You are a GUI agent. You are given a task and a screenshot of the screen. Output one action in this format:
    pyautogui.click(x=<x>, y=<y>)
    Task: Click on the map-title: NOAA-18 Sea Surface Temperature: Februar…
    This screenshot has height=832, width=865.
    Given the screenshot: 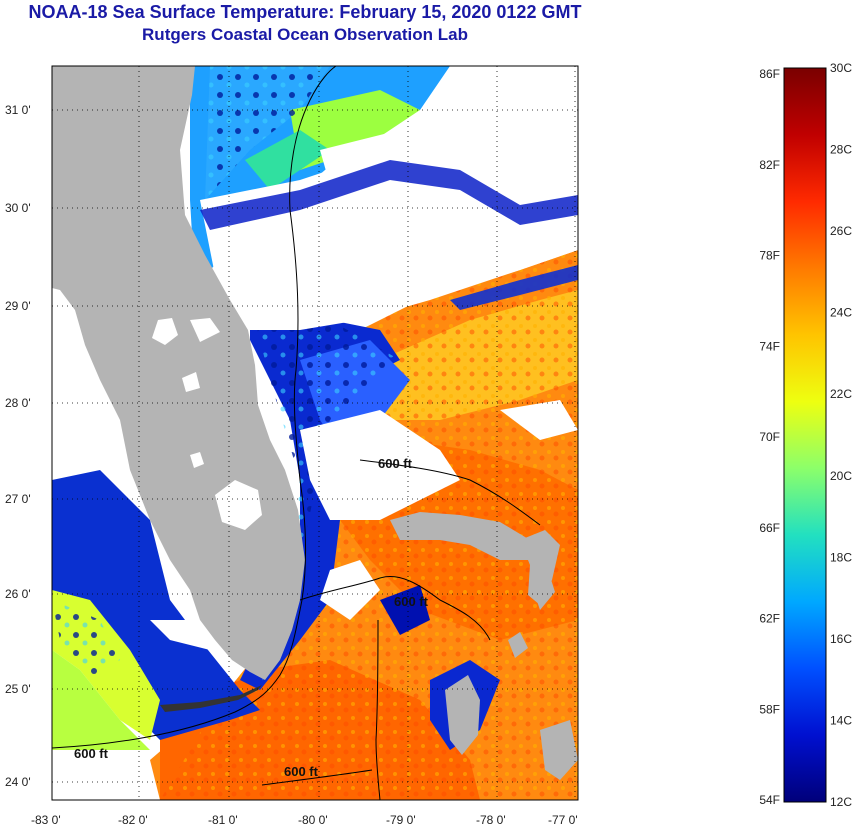 What is the action you would take?
    pyautogui.click(x=305, y=12)
    